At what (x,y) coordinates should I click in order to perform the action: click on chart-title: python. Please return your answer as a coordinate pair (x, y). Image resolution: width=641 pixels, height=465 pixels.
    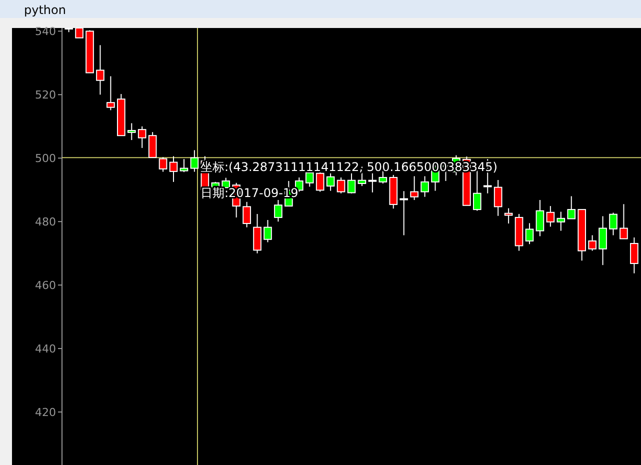
    Looking at the image, I should click on (45, 10).